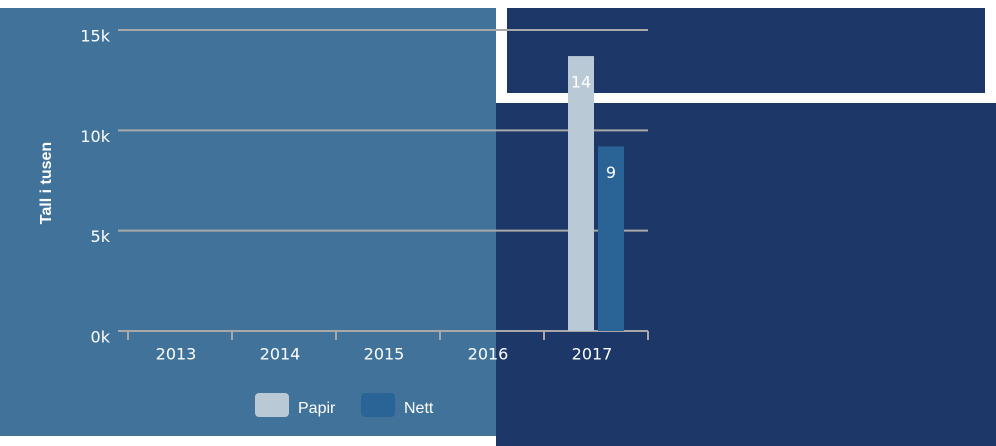 The height and width of the screenshot is (446, 996). Describe the element at coordinates (488, 354) in the screenshot. I see `x-tick-label: 2016` at that location.